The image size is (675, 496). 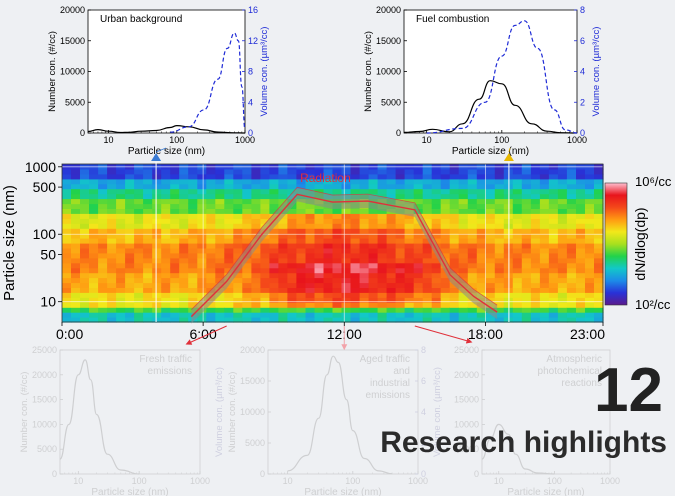 I want to click on y-tick-label: 1000, so click(x=40, y=167).